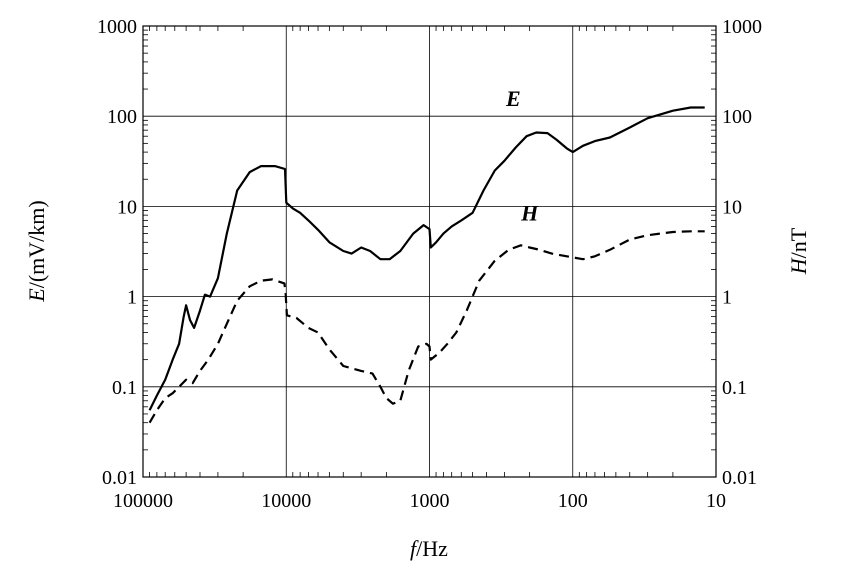  What do you see at coordinates (36, 251) in the screenshot?
I see `y-axis-title-left: E/(mV/km)` at bounding box center [36, 251].